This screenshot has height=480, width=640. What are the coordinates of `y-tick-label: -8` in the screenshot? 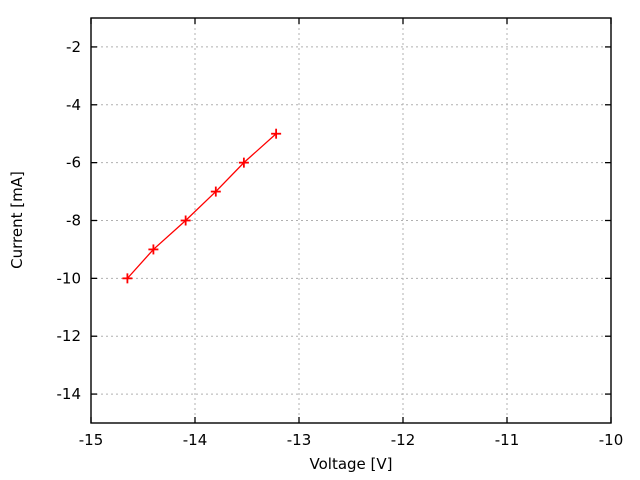 It's located at (73, 221).